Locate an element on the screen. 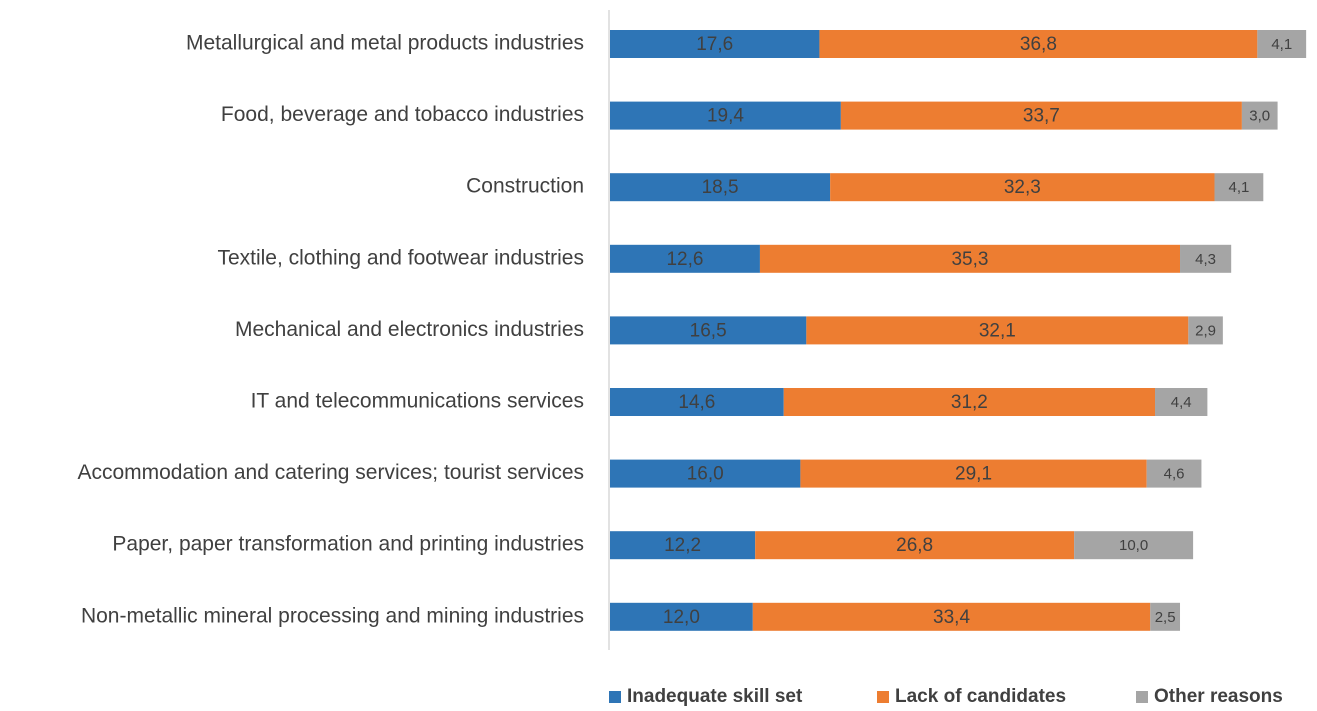 The width and height of the screenshot is (1317, 711). category-label: IT and telecommunications services is located at coordinates (417, 401).